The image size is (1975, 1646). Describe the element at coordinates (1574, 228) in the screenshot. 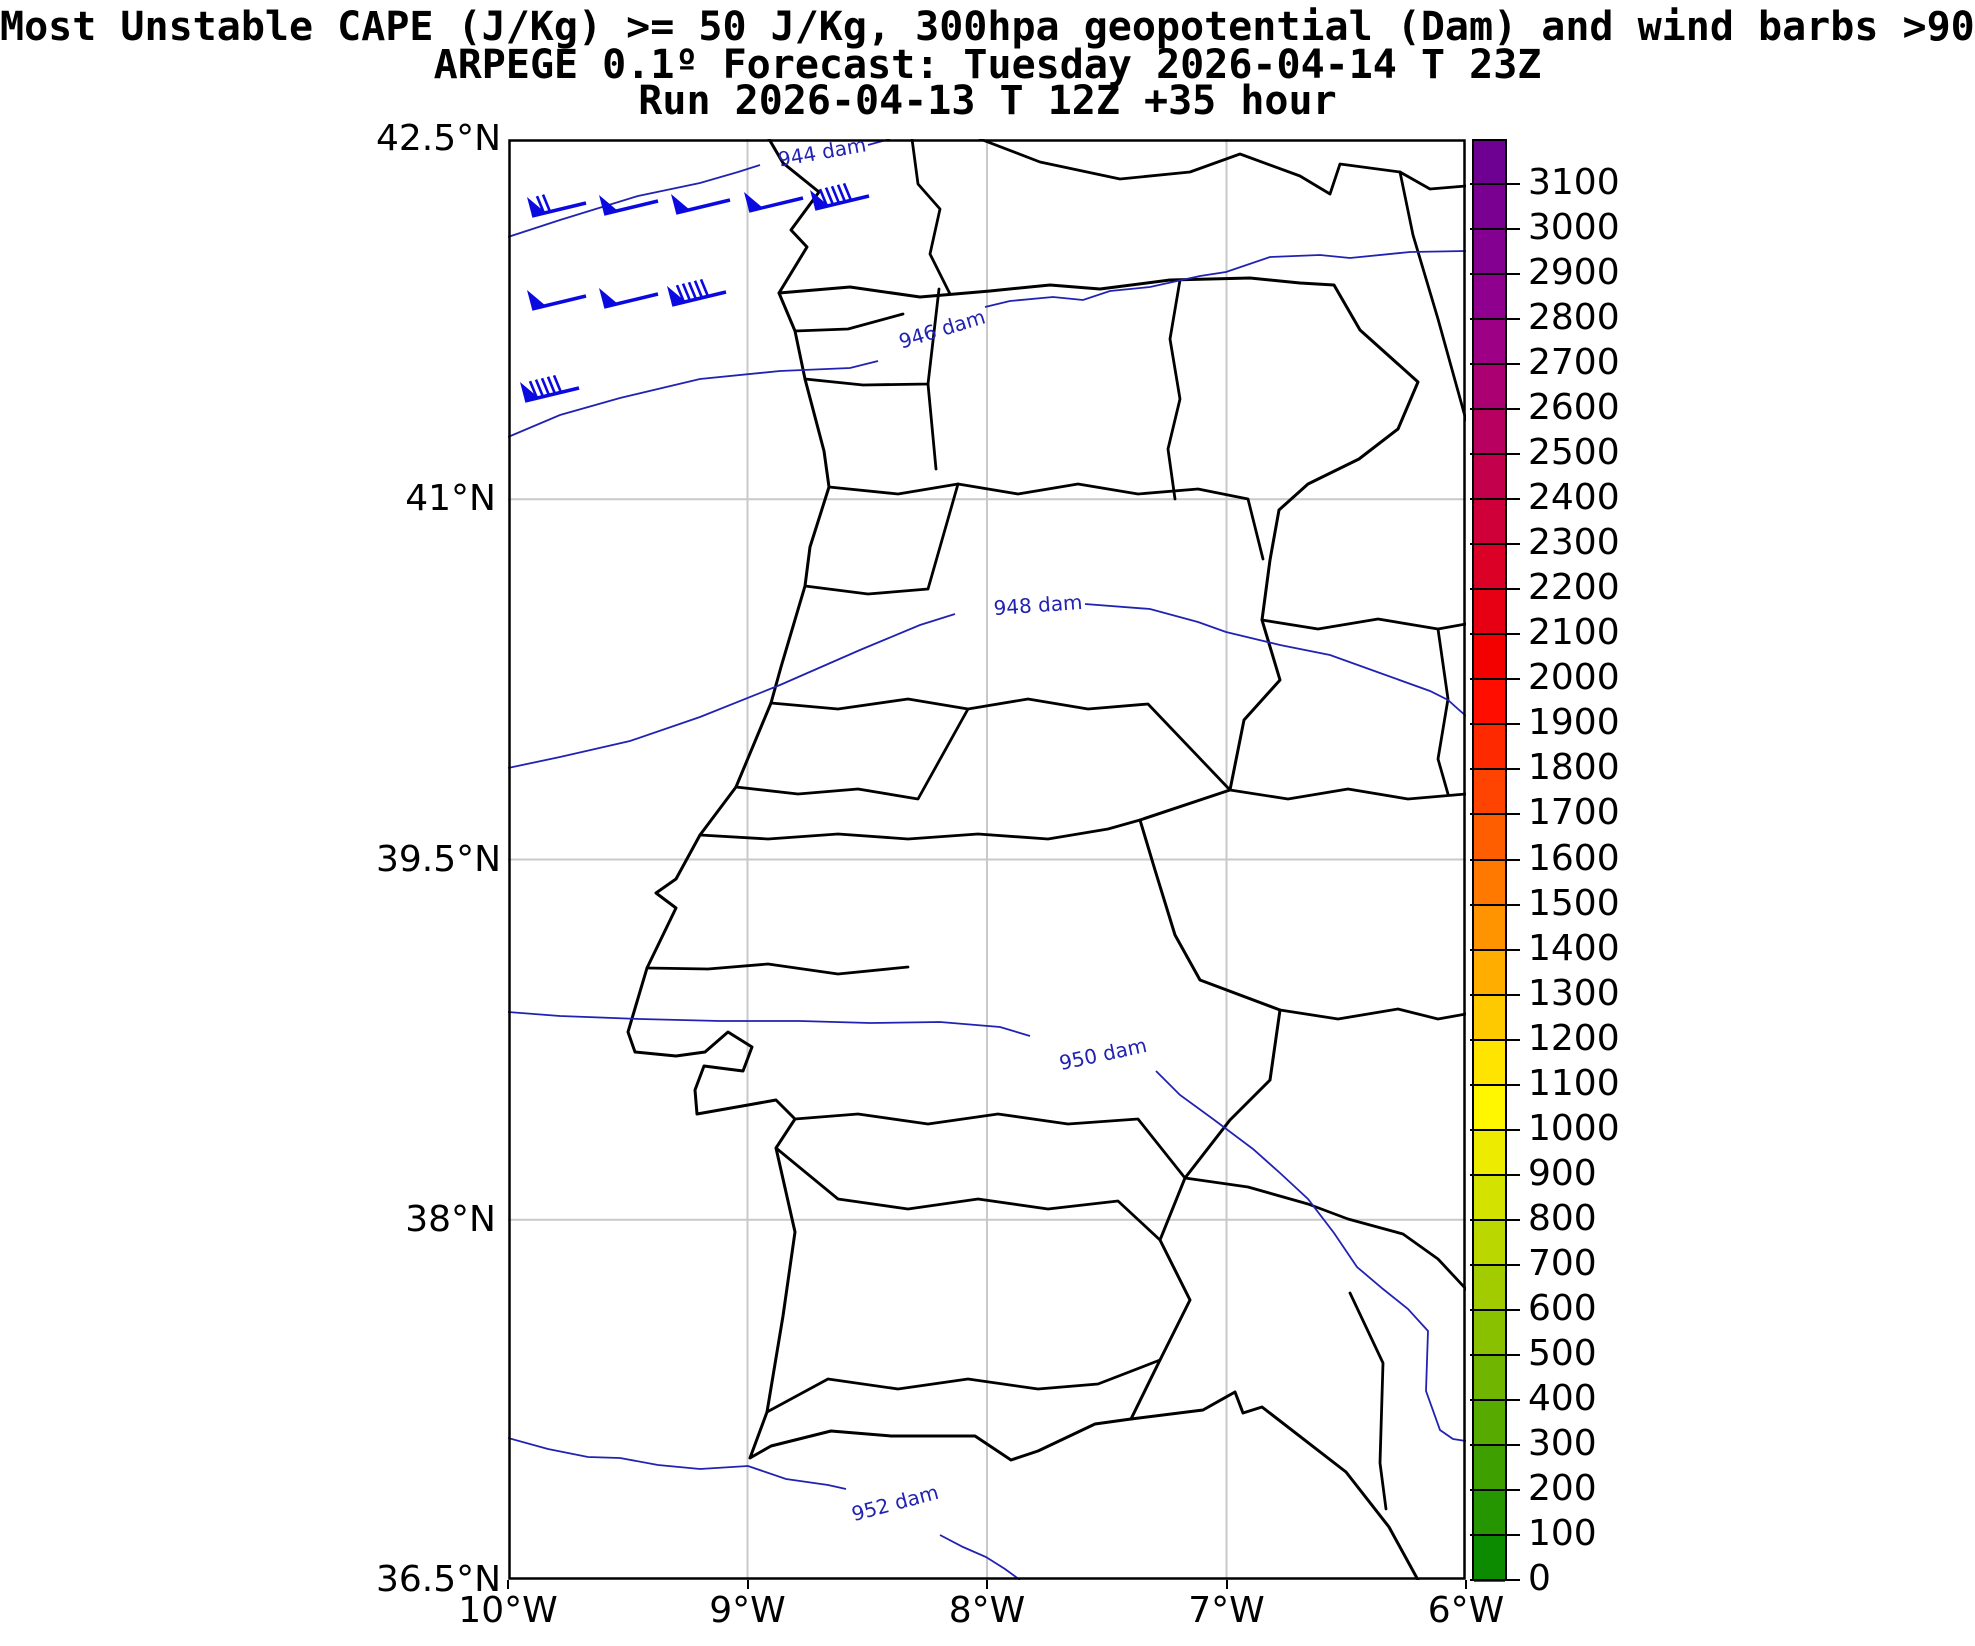

I see `colorbar-tick-label: 3000` at that location.